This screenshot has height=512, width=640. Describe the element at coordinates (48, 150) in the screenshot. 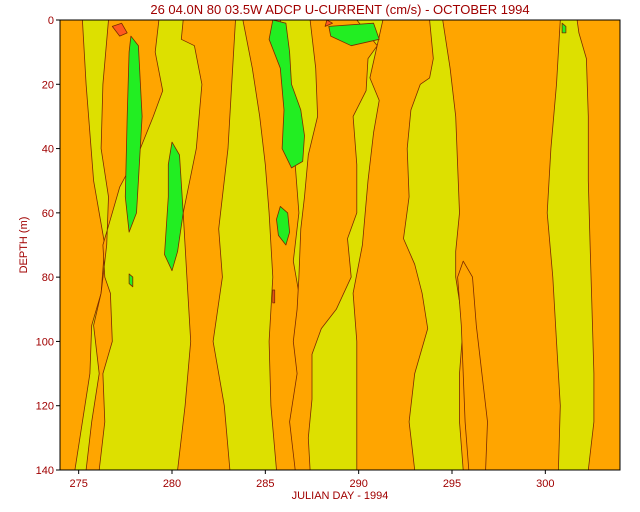

I see `y-tick-label: 40` at that location.